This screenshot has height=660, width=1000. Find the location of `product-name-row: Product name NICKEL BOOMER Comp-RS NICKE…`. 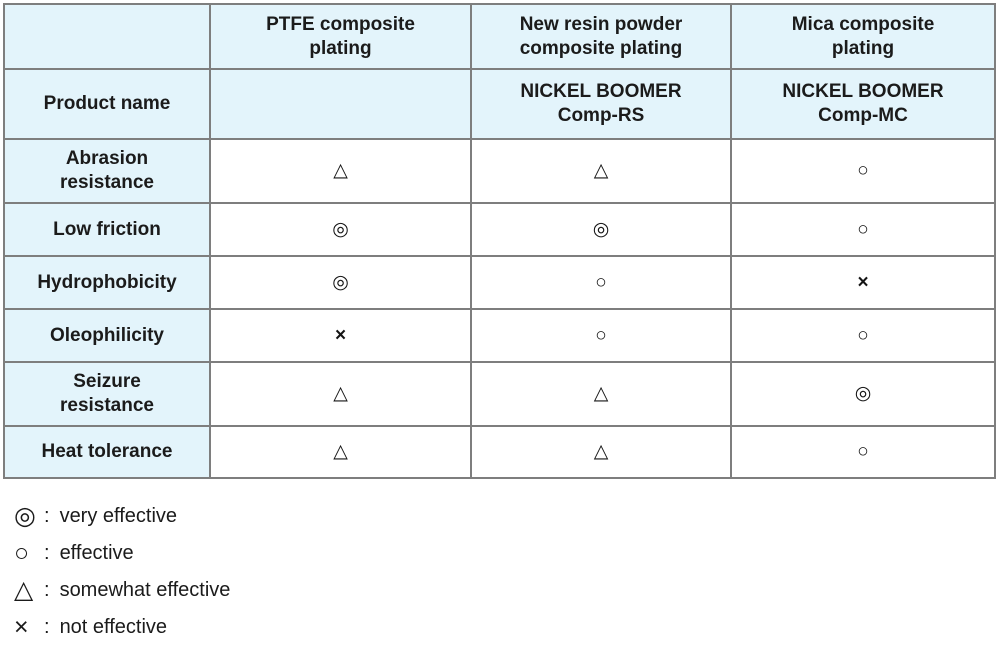

product-name-row: Product name NICKEL BOOMER Comp-RS NICKE… is located at coordinates (499, 104).